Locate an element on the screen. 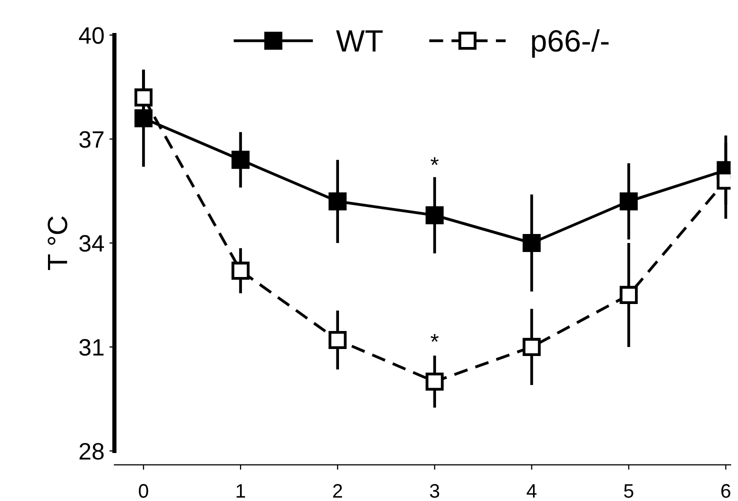 The width and height of the screenshot is (738, 501). x-tick-label: 2 is located at coordinates (337, 491).